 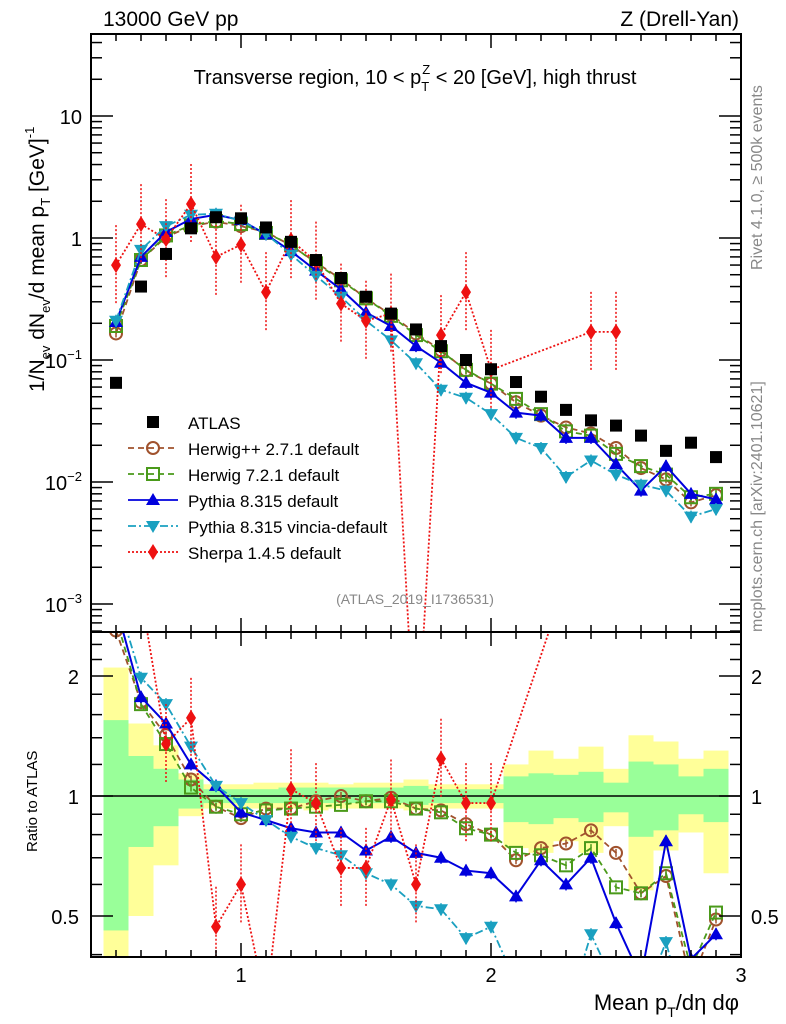 I want to click on y-tick-label: 10⁻³, so click(x=63, y=604).